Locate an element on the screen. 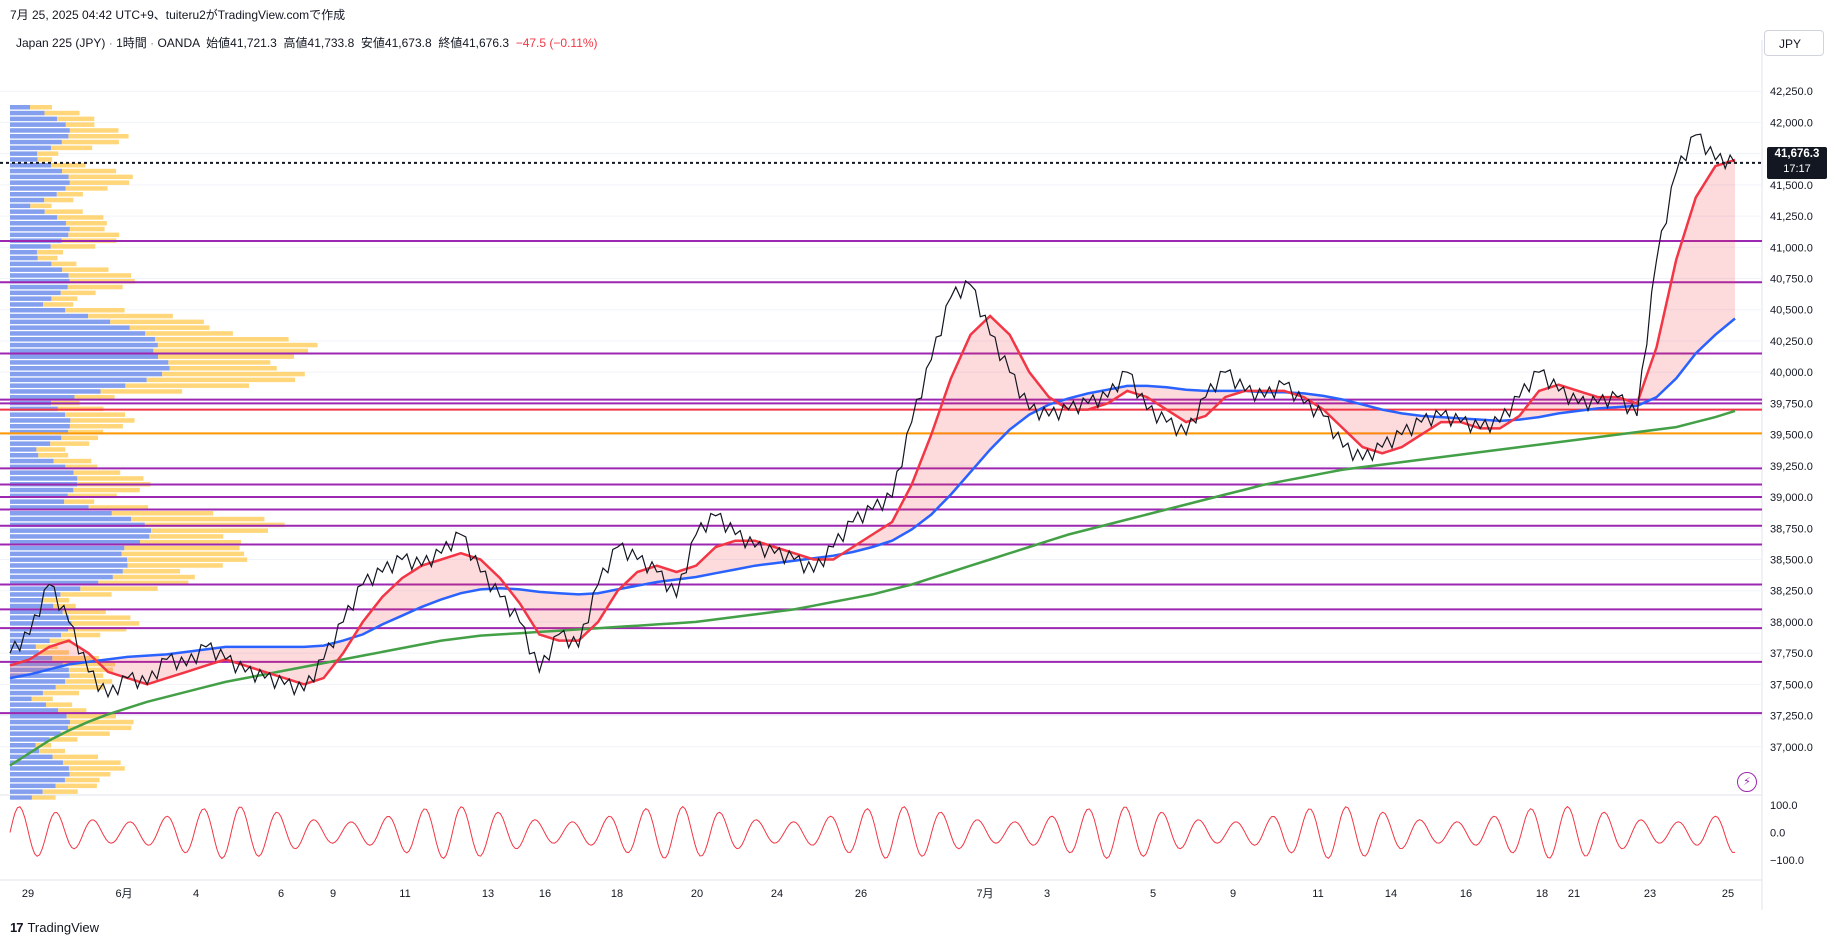 This screenshot has width=1835, height=941. legend-symbol: Japan 225 (JPY) is located at coordinates (61, 43).